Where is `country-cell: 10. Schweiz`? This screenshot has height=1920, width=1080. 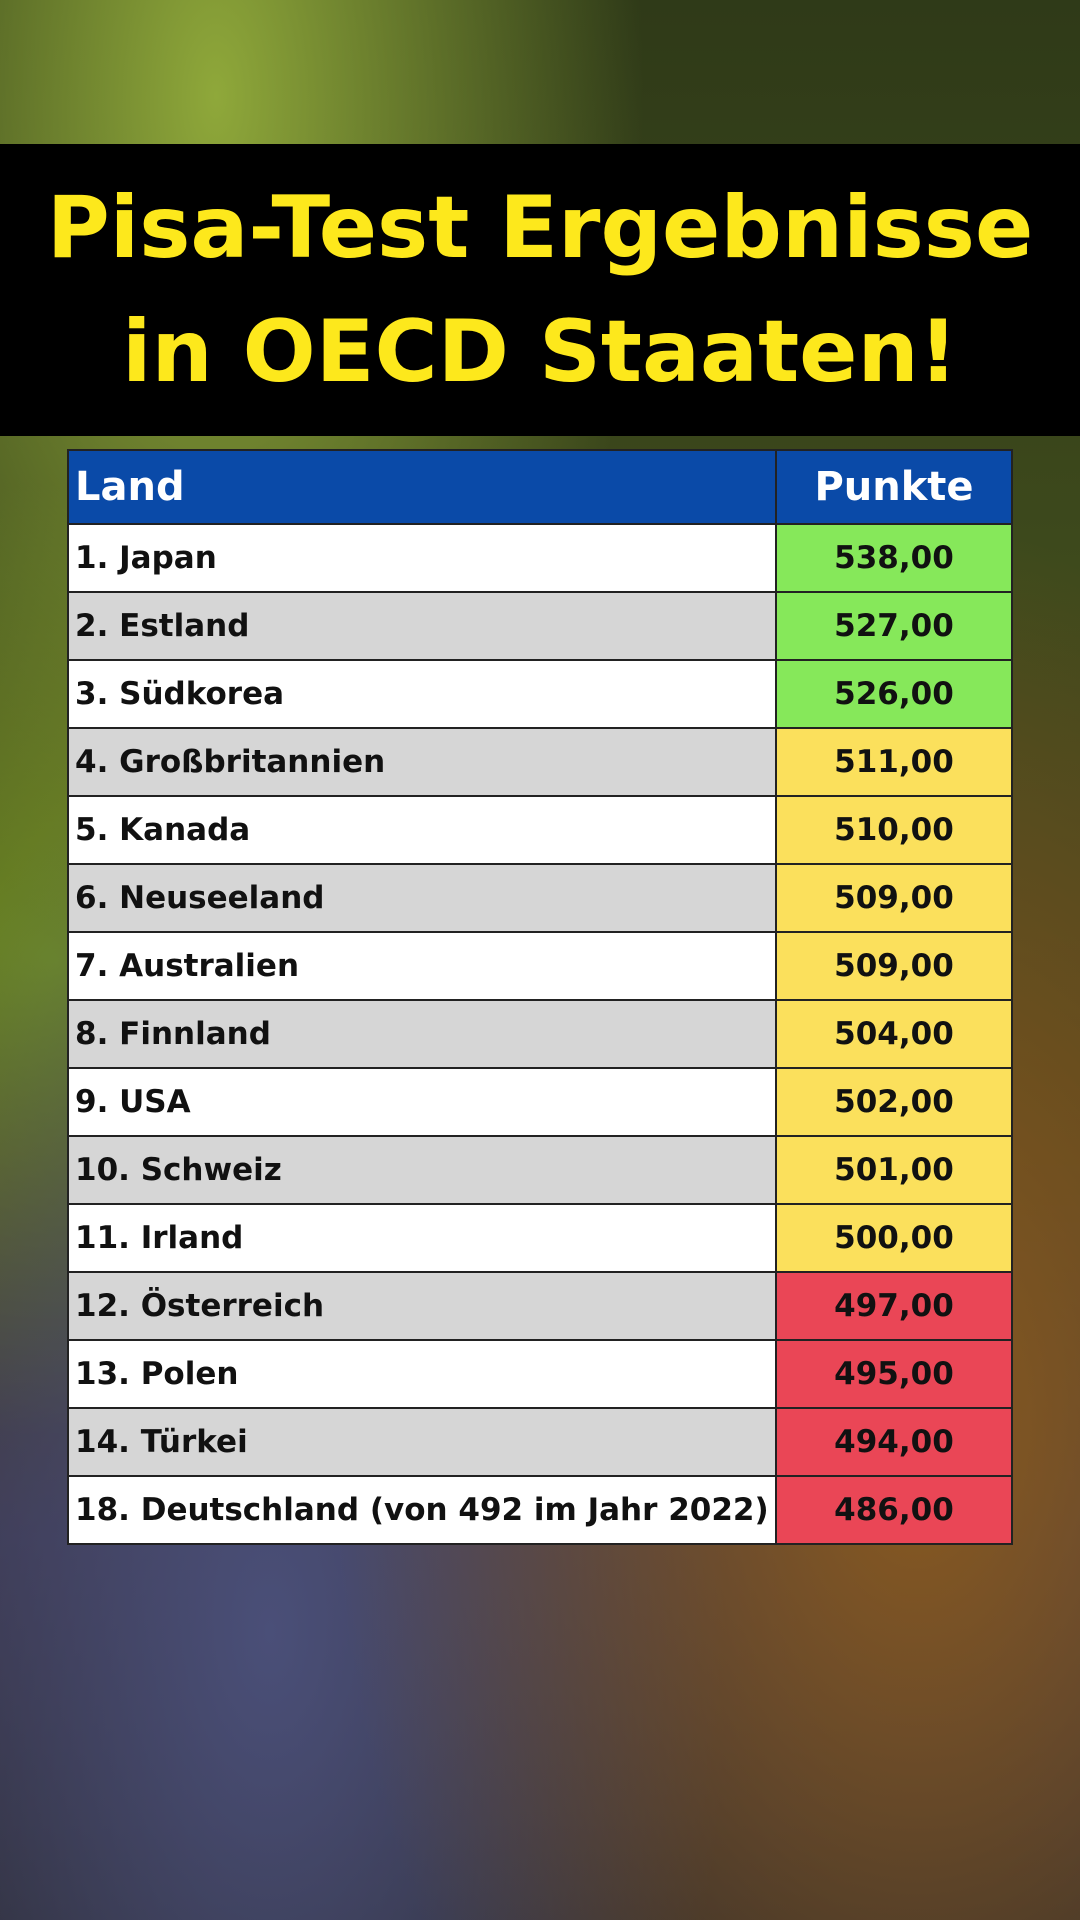 country-cell: 10. Schweiz is located at coordinates (422, 1170).